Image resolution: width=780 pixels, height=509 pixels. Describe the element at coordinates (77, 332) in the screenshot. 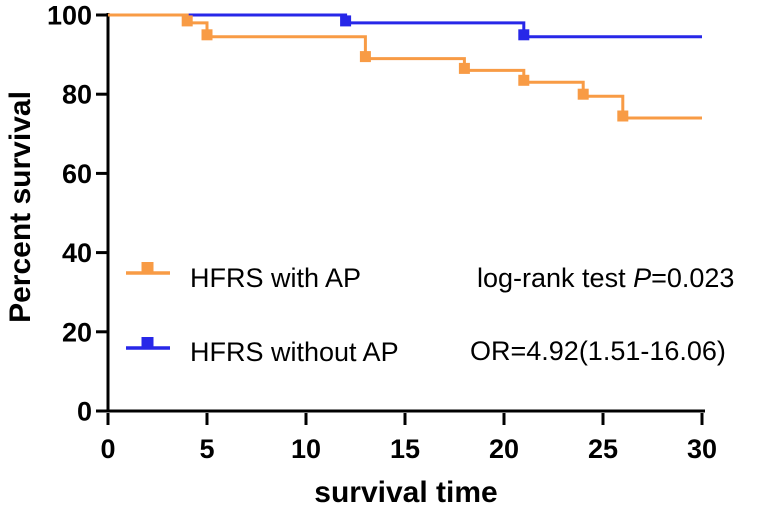

I see `y-tick-label: 20` at that location.